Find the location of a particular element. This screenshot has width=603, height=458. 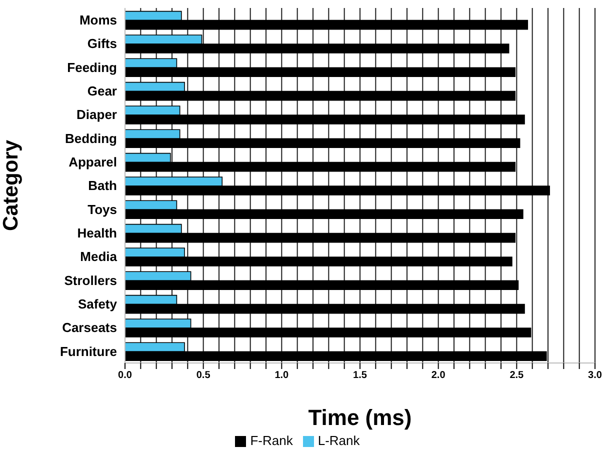

legend-label: F-Rank is located at coordinates (271, 440).